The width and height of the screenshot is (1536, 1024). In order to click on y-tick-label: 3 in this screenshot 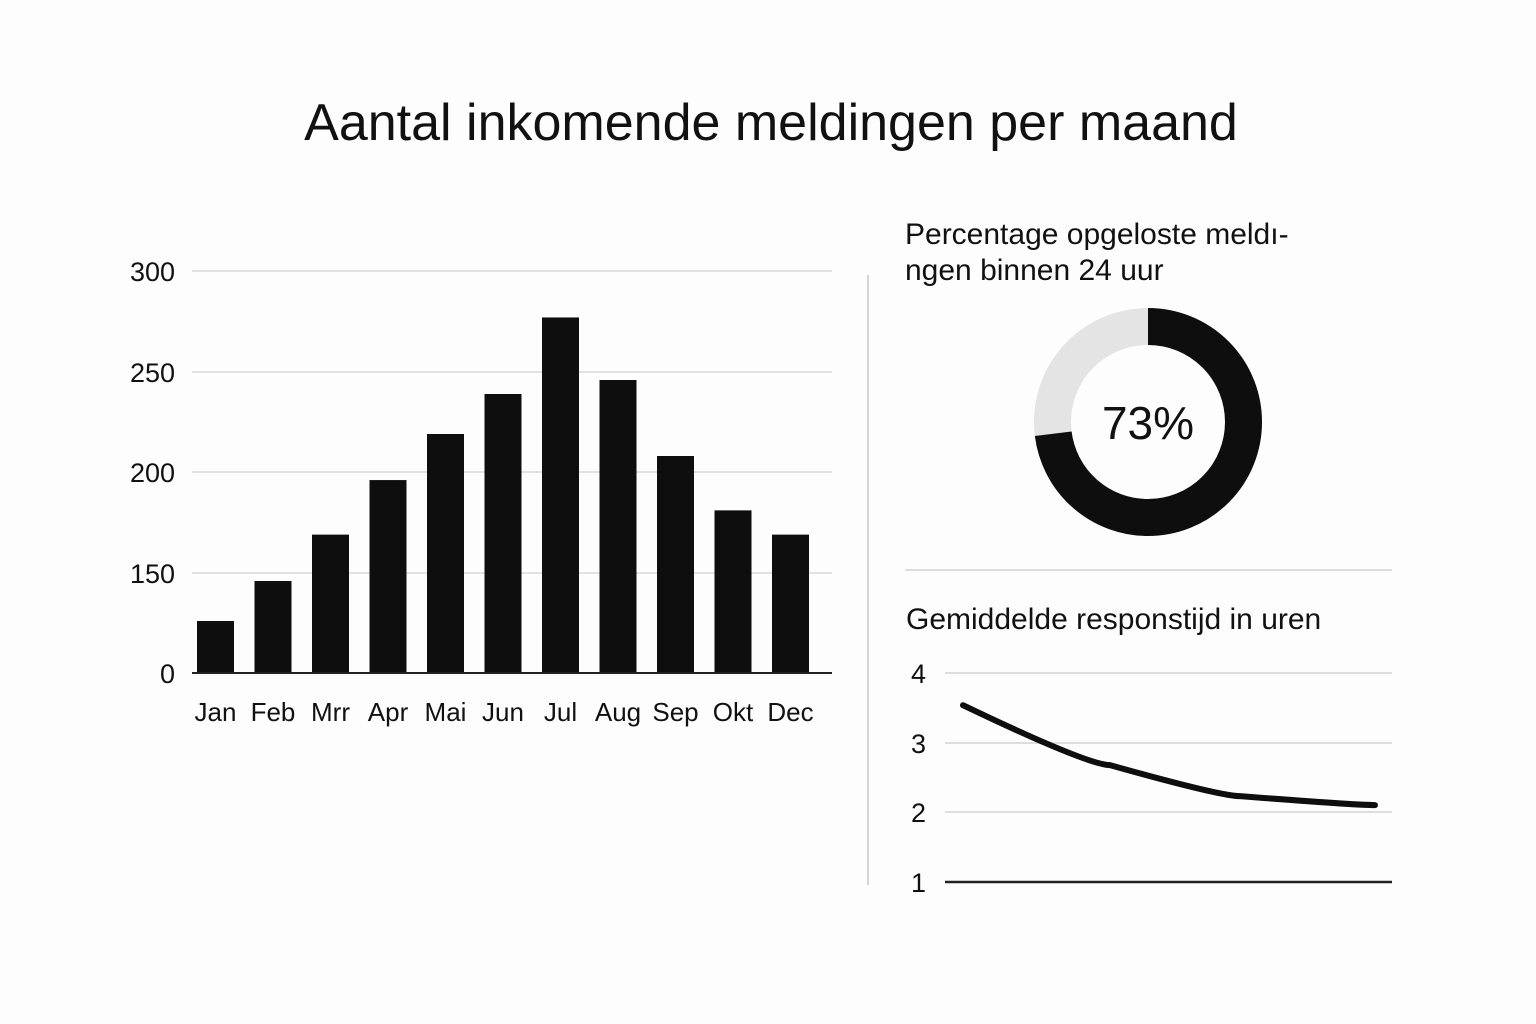, I will do `click(918, 744)`.